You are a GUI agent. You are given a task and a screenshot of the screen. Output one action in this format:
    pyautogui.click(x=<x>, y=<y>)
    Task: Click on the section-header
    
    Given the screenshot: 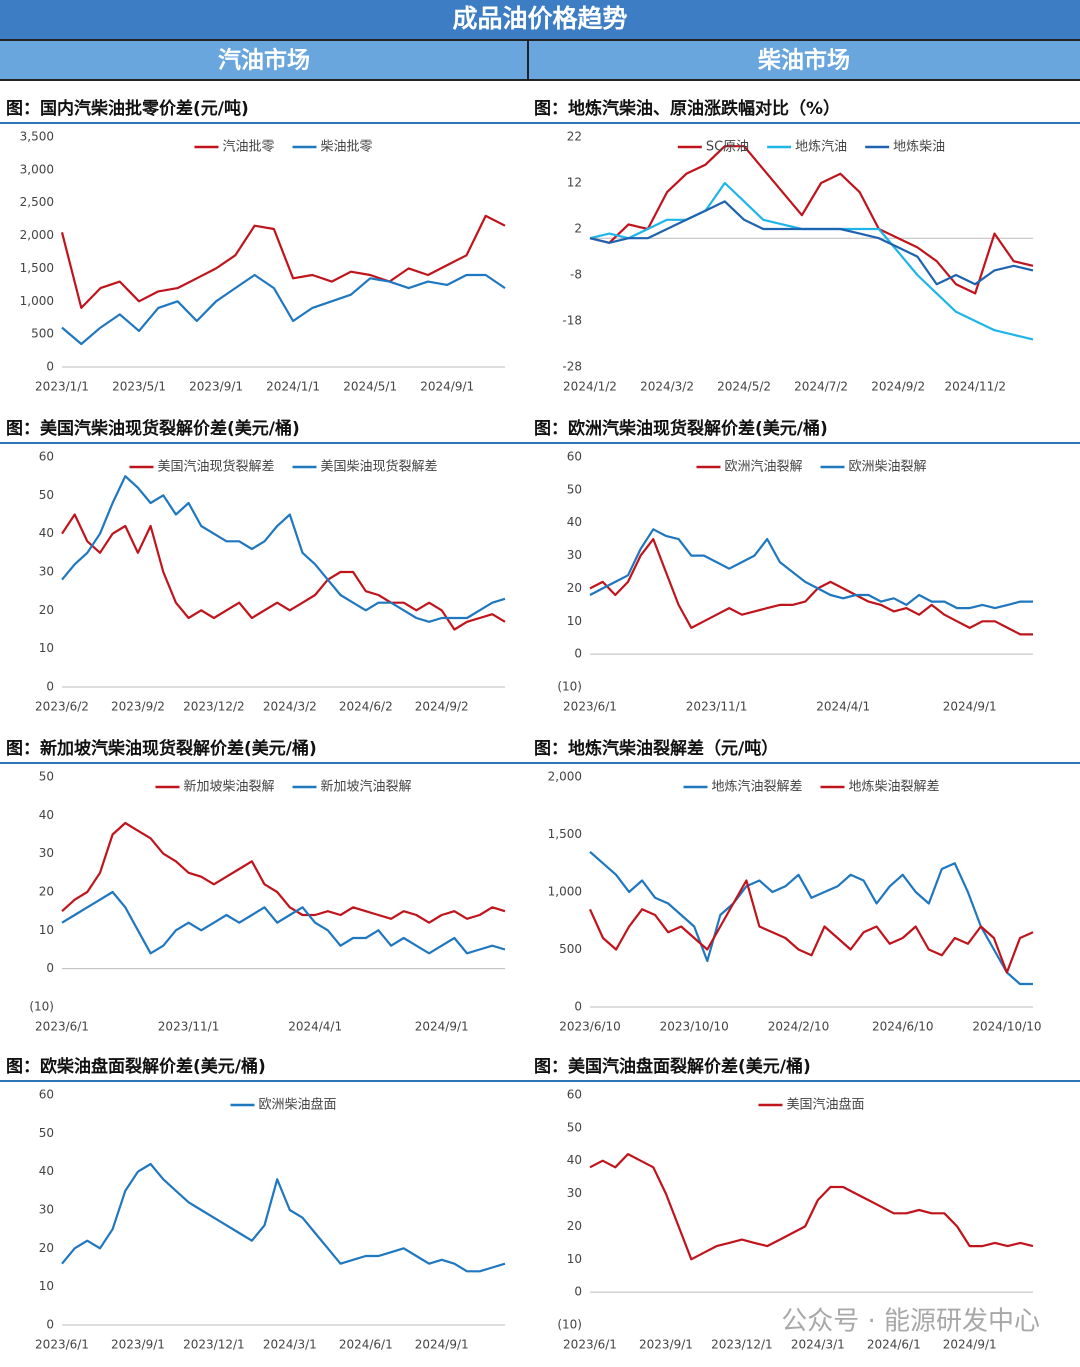 What is the action you would take?
    pyautogui.click(x=804, y=60)
    